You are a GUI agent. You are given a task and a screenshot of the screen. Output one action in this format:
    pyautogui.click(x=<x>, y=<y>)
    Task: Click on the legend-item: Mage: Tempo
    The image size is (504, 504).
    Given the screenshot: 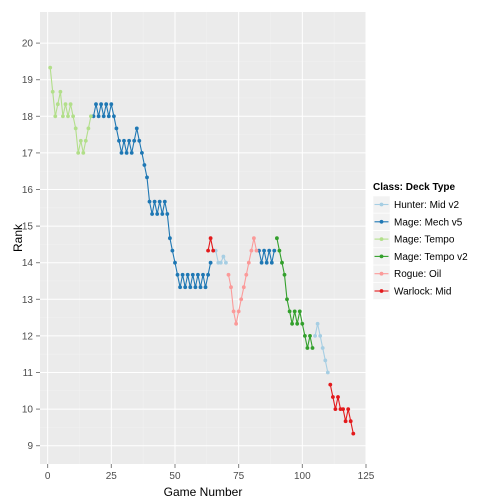 What is the action you would take?
    pyautogui.click(x=413, y=239)
    